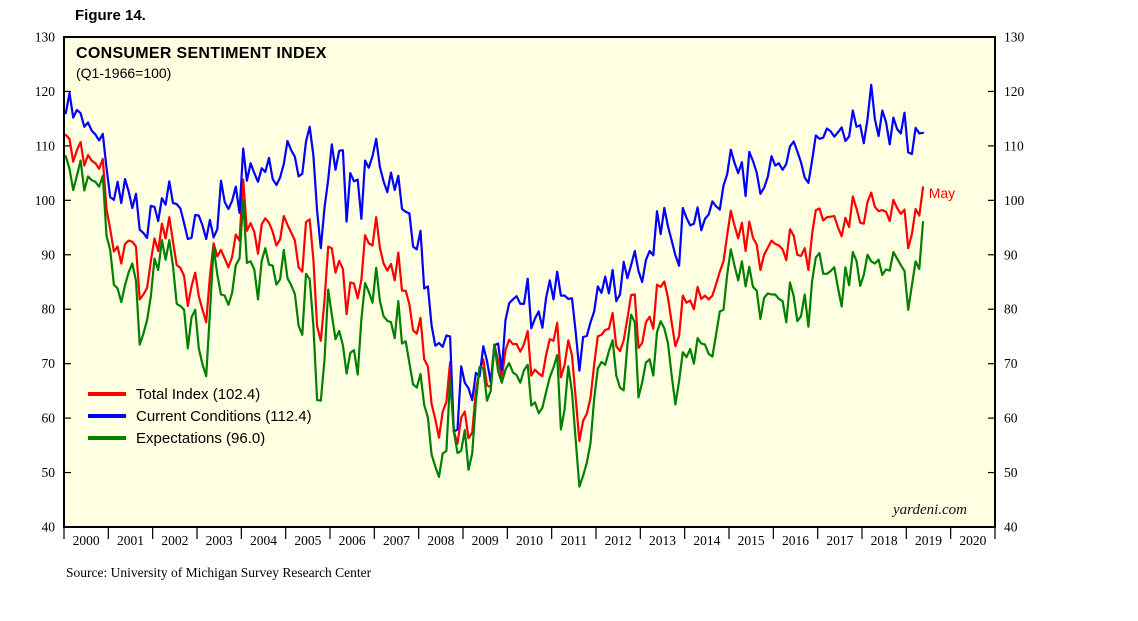 The image size is (1138, 621). Describe the element at coordinates (1011, 418) in the screenshot. I see `y-axis-label-right: 60` at that location.